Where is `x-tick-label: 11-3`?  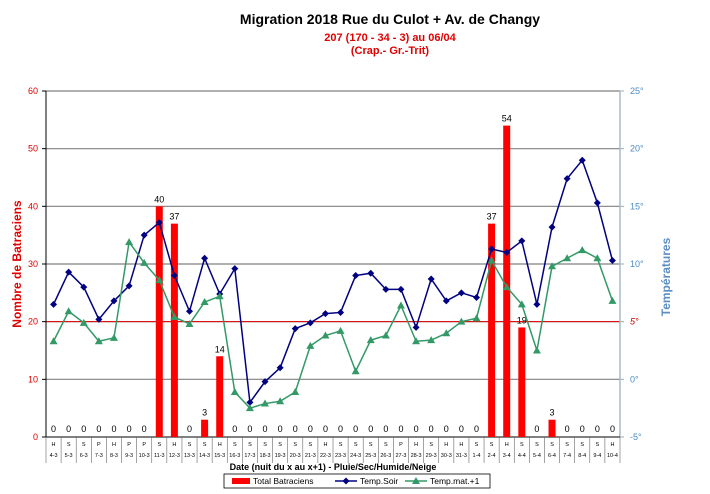 x-tick-label: 11-3 is located at coordinates (159, 456).